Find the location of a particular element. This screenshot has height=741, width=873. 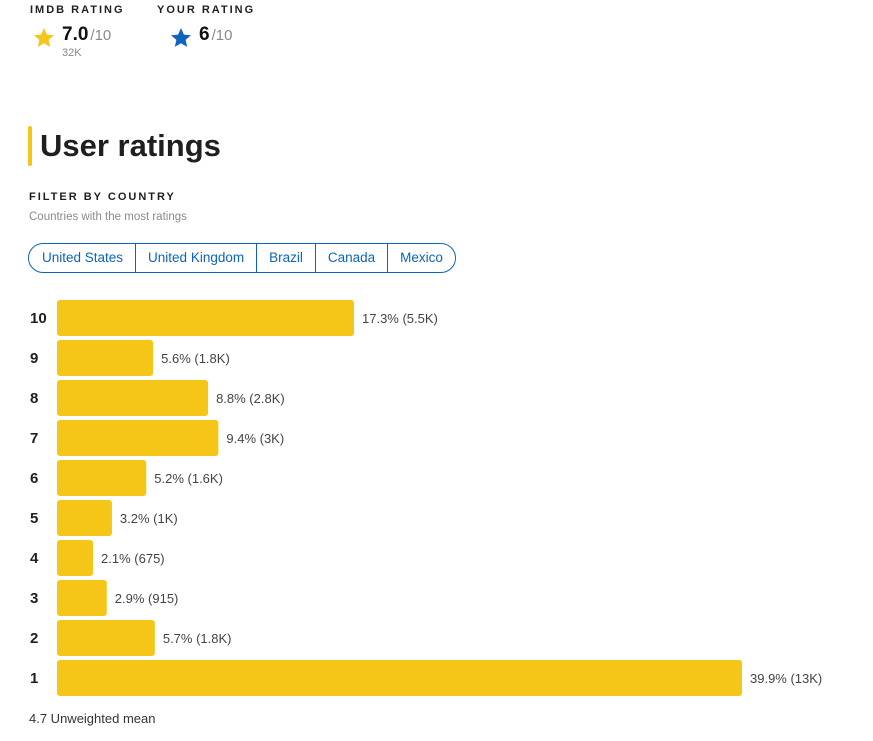

imdb-rating-count: 32K is located at coordinates (72, 53).